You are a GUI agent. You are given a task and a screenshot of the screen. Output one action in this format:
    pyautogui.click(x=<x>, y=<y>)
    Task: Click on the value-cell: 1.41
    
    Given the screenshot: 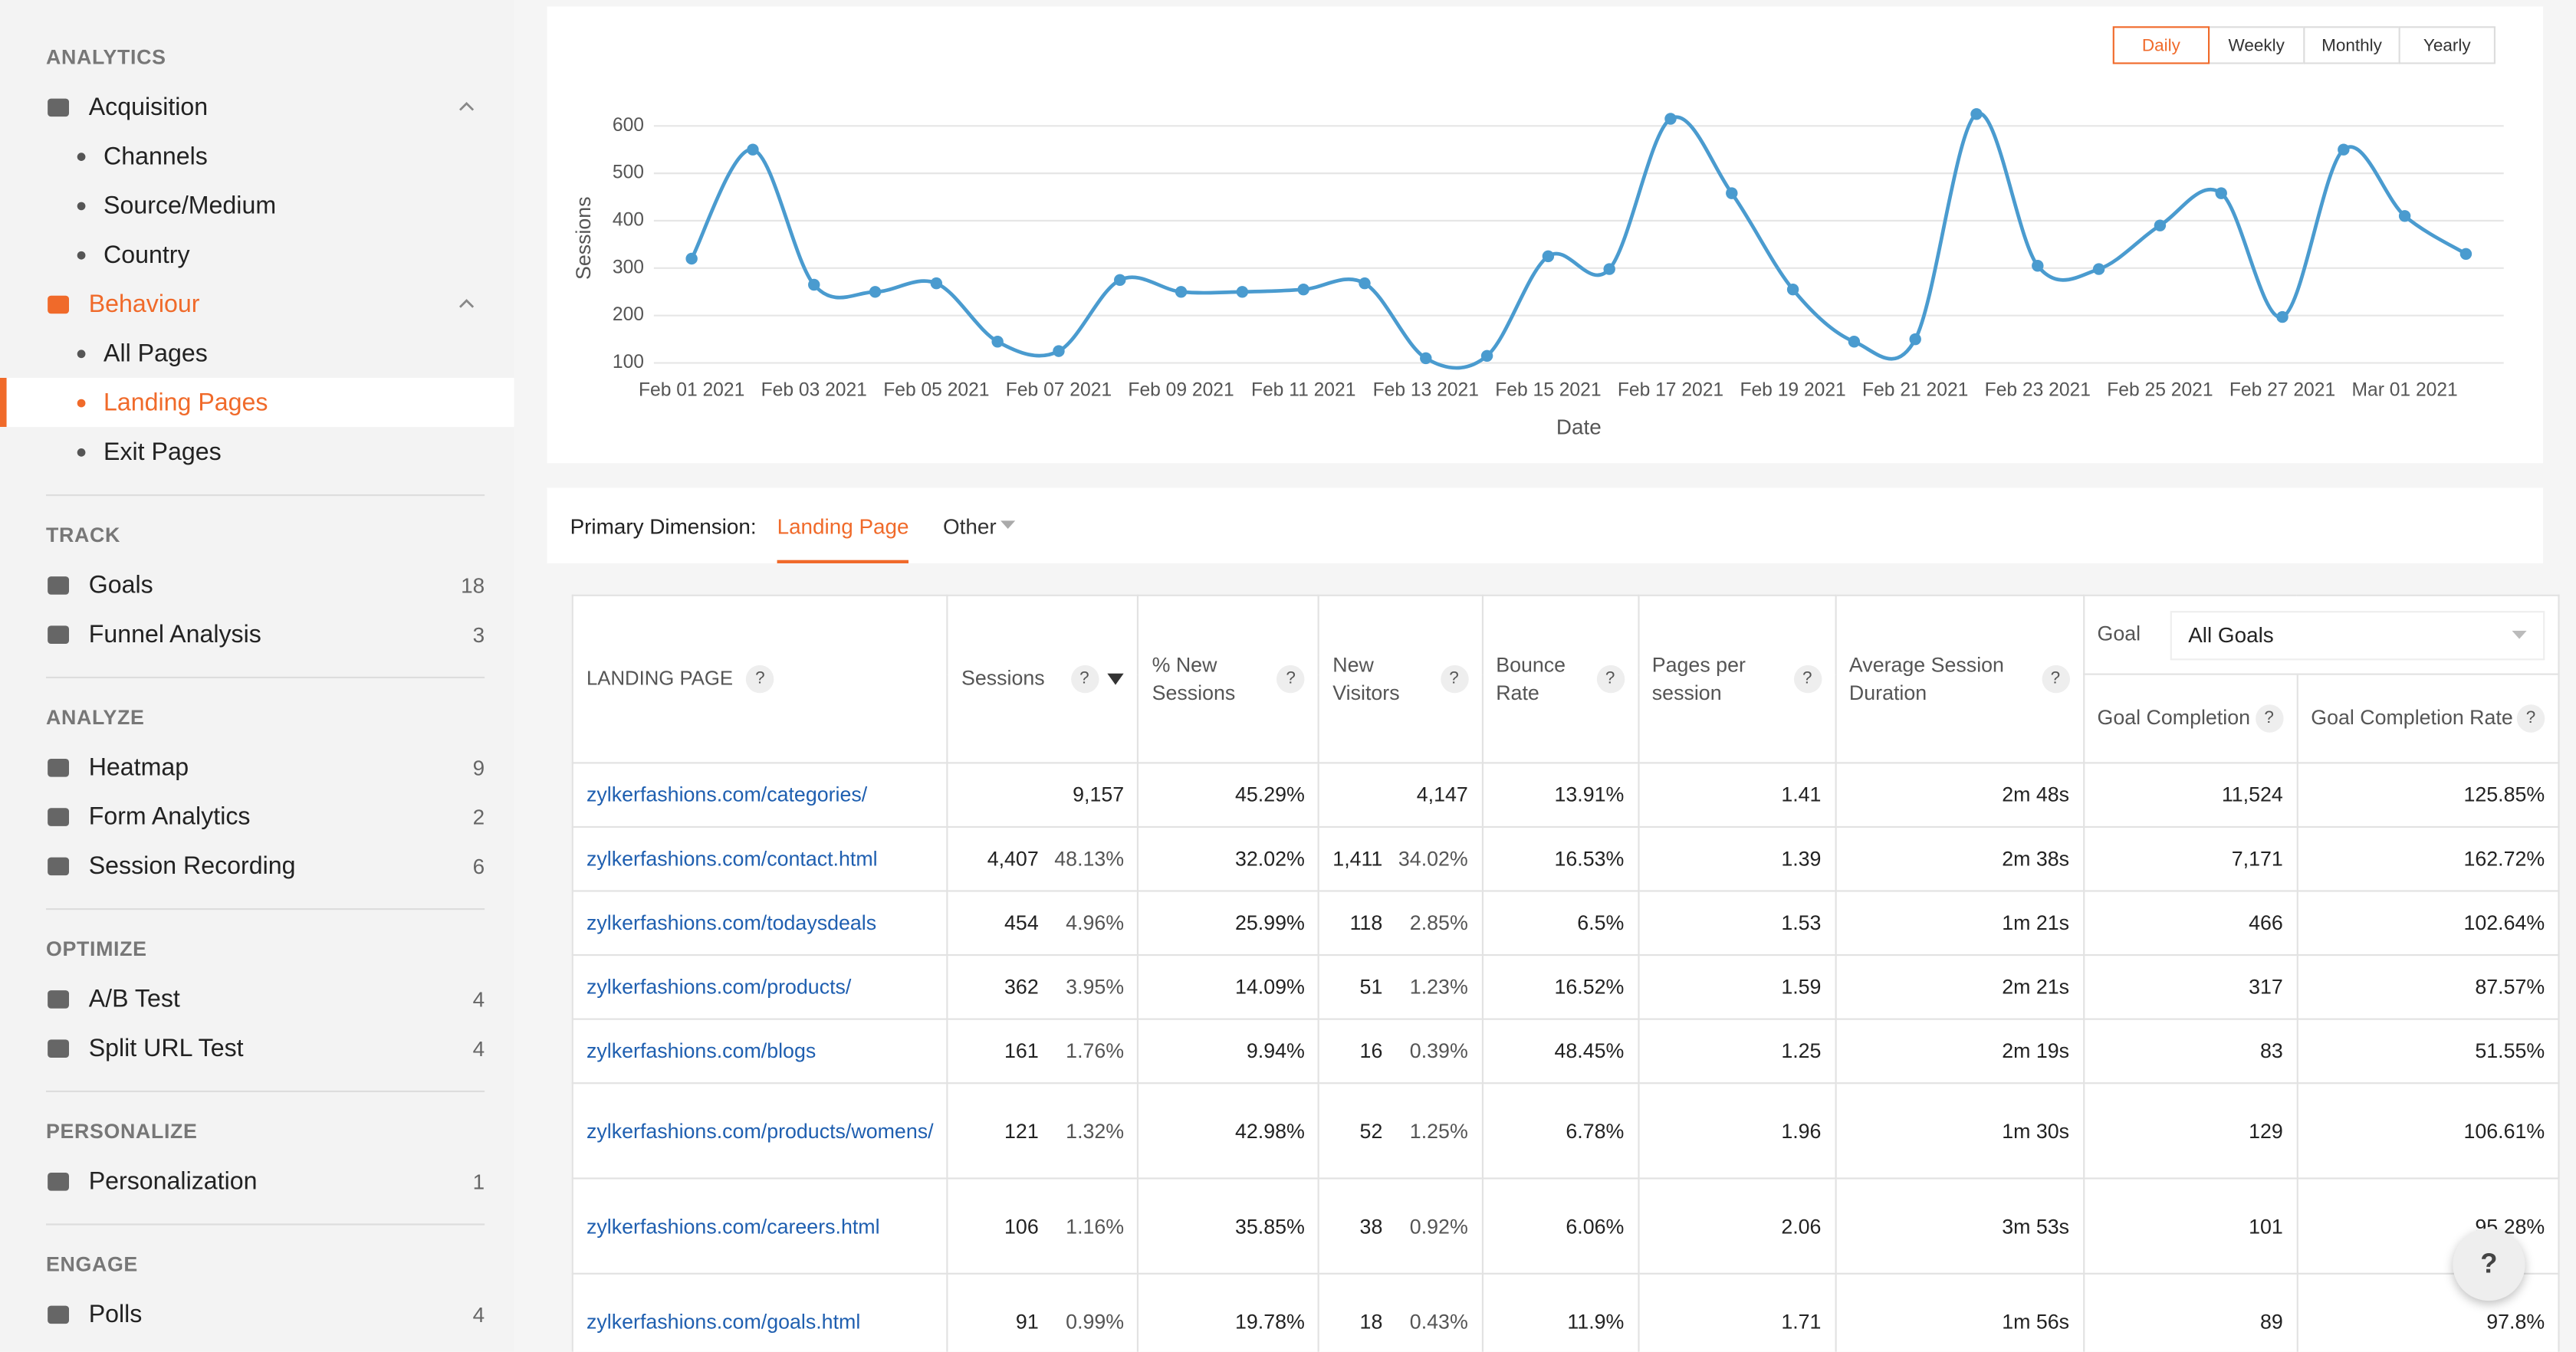 What is the action you would take?
    pyautogui.click(x=1737, y=795)
    